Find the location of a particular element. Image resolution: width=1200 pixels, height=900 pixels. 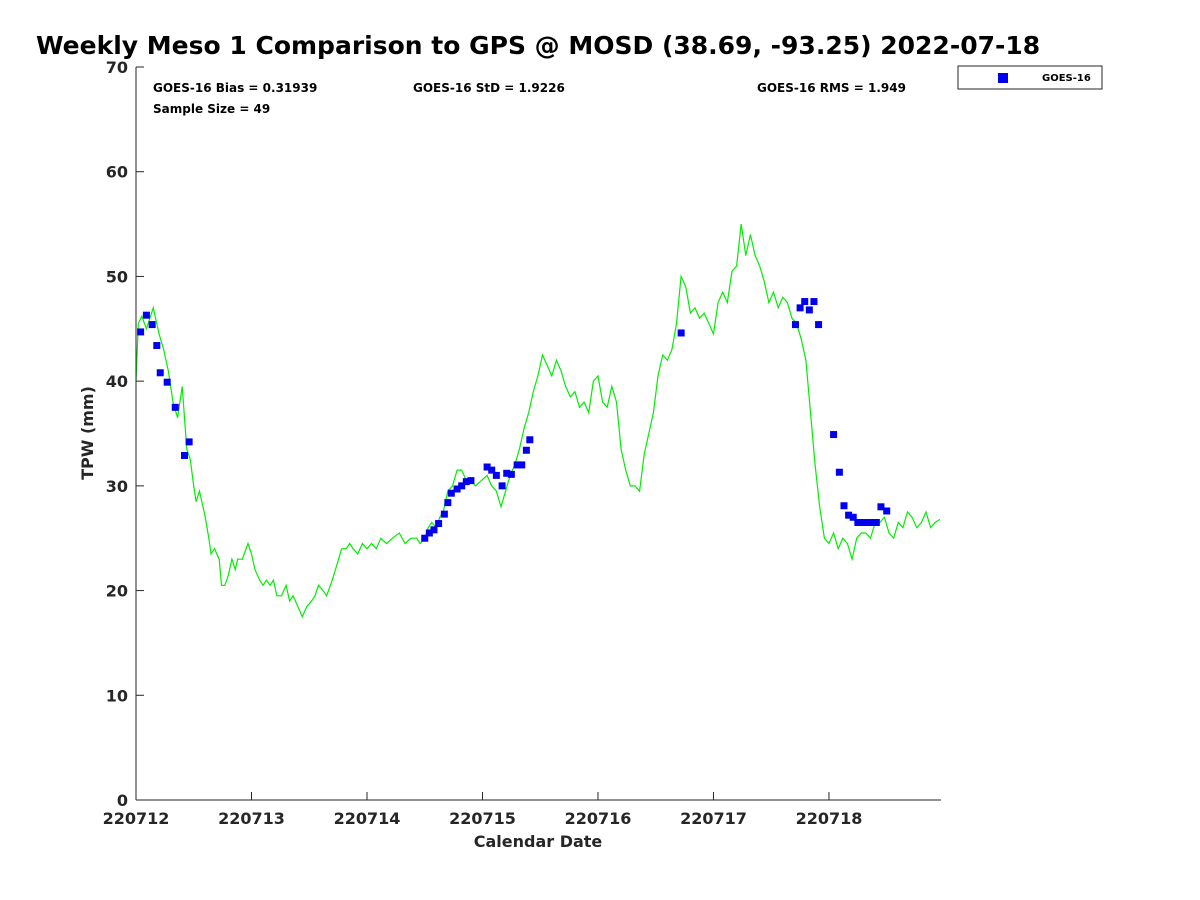

y-tick-label: 0 is located at coordinates (122, 800).